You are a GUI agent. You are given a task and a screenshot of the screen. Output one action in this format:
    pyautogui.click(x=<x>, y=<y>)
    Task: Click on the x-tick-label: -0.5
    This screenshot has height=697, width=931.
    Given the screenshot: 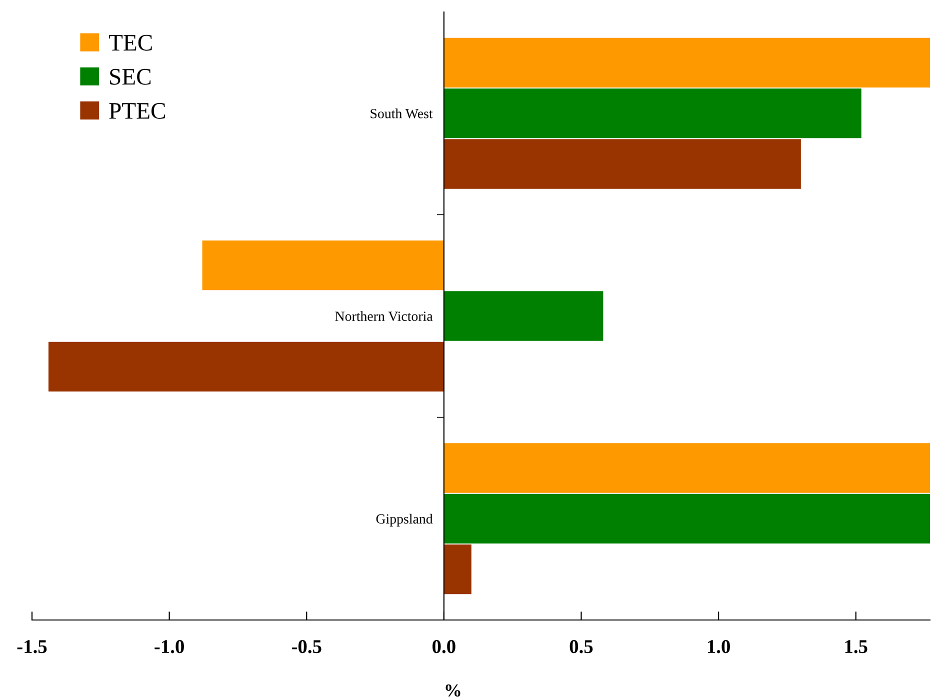 What is the action you would take?
    pyautogui.click(x=307, y=647)
    